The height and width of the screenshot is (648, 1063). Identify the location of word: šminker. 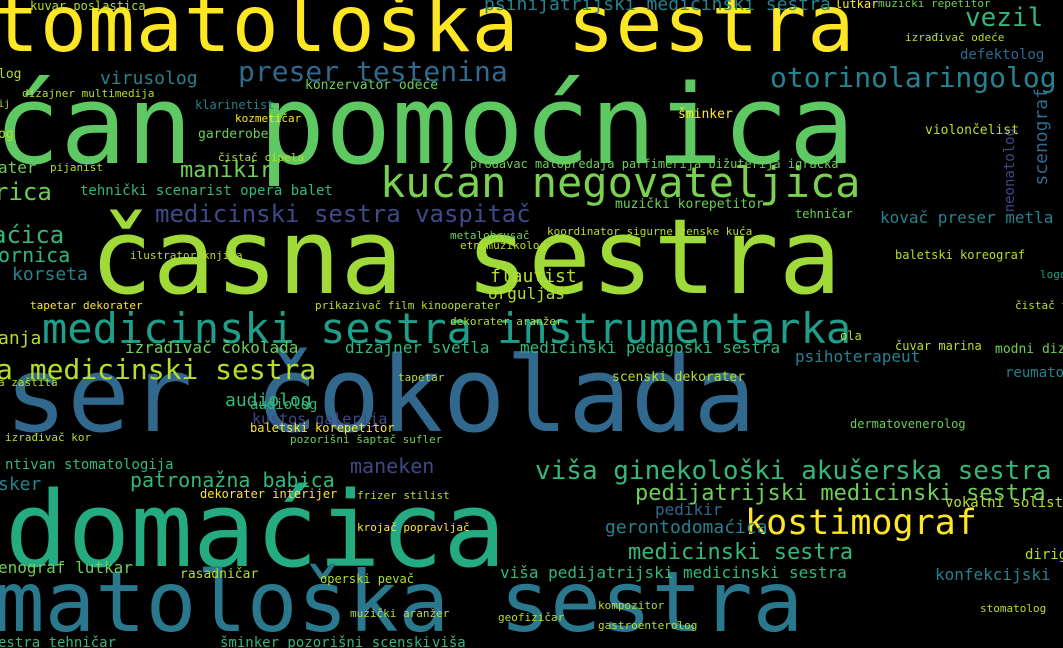
(705, 114).